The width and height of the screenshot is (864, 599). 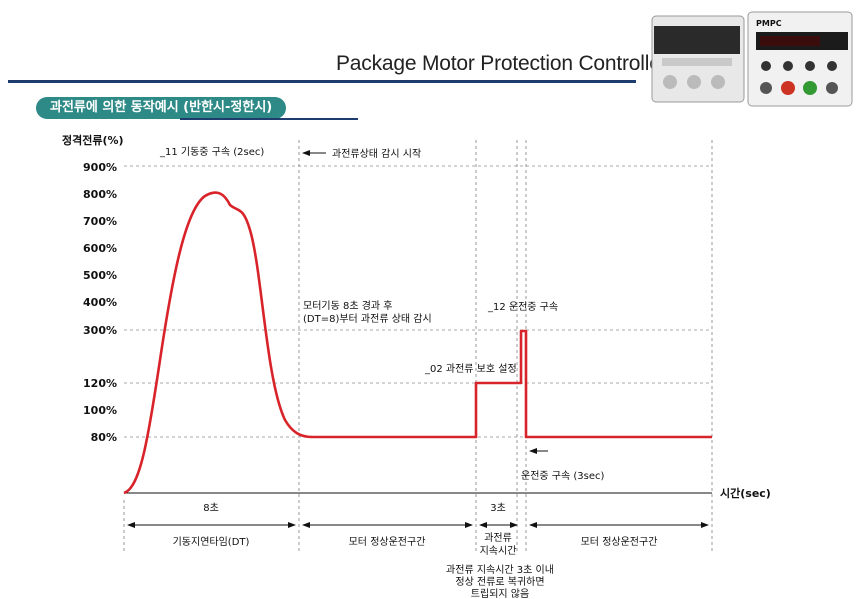 What do you see at coordinates (161, 108) in the screenshot?
I see `section-title: 과전류에 의한 동작예시 (반한시-정한시)` at bounding box center [161, 108].